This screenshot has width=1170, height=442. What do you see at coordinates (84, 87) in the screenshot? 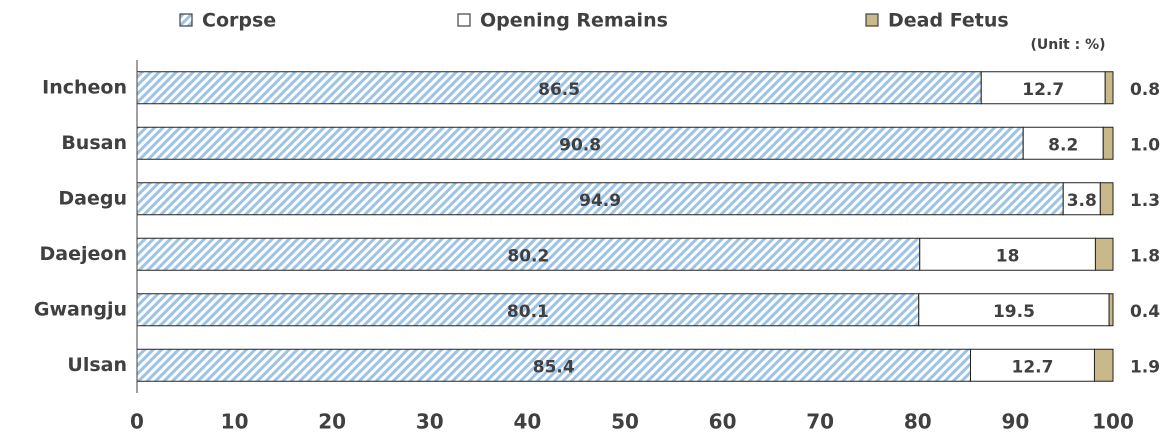
I see `y-tick-label: Incheon` at bounding box center [84, 87].